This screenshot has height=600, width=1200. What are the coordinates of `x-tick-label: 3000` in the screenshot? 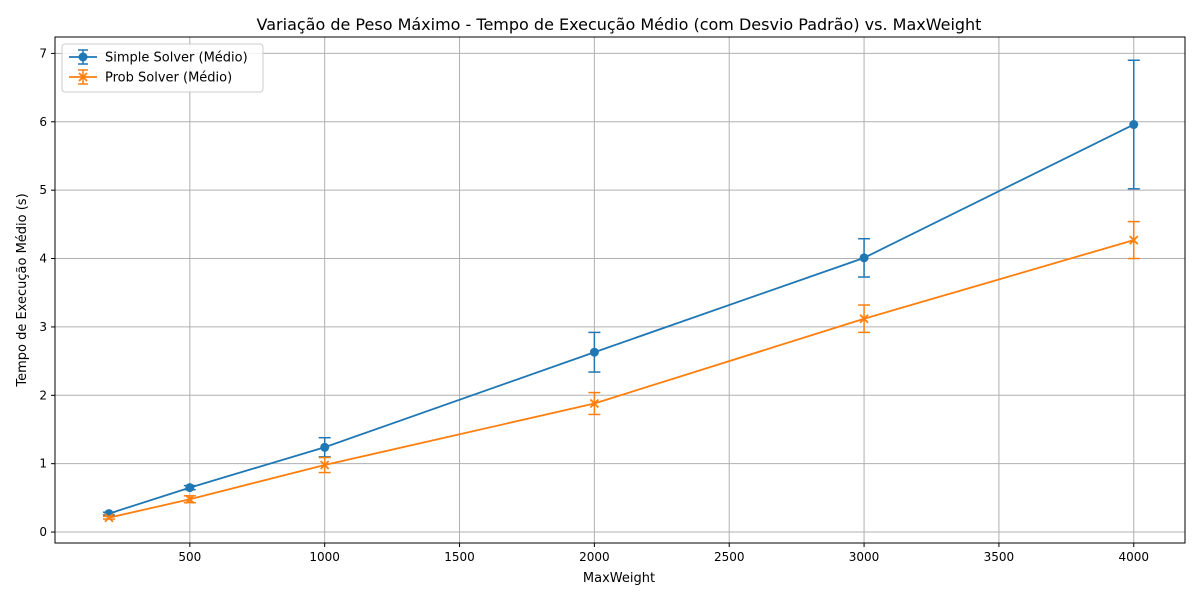 It's located at (864, 557).